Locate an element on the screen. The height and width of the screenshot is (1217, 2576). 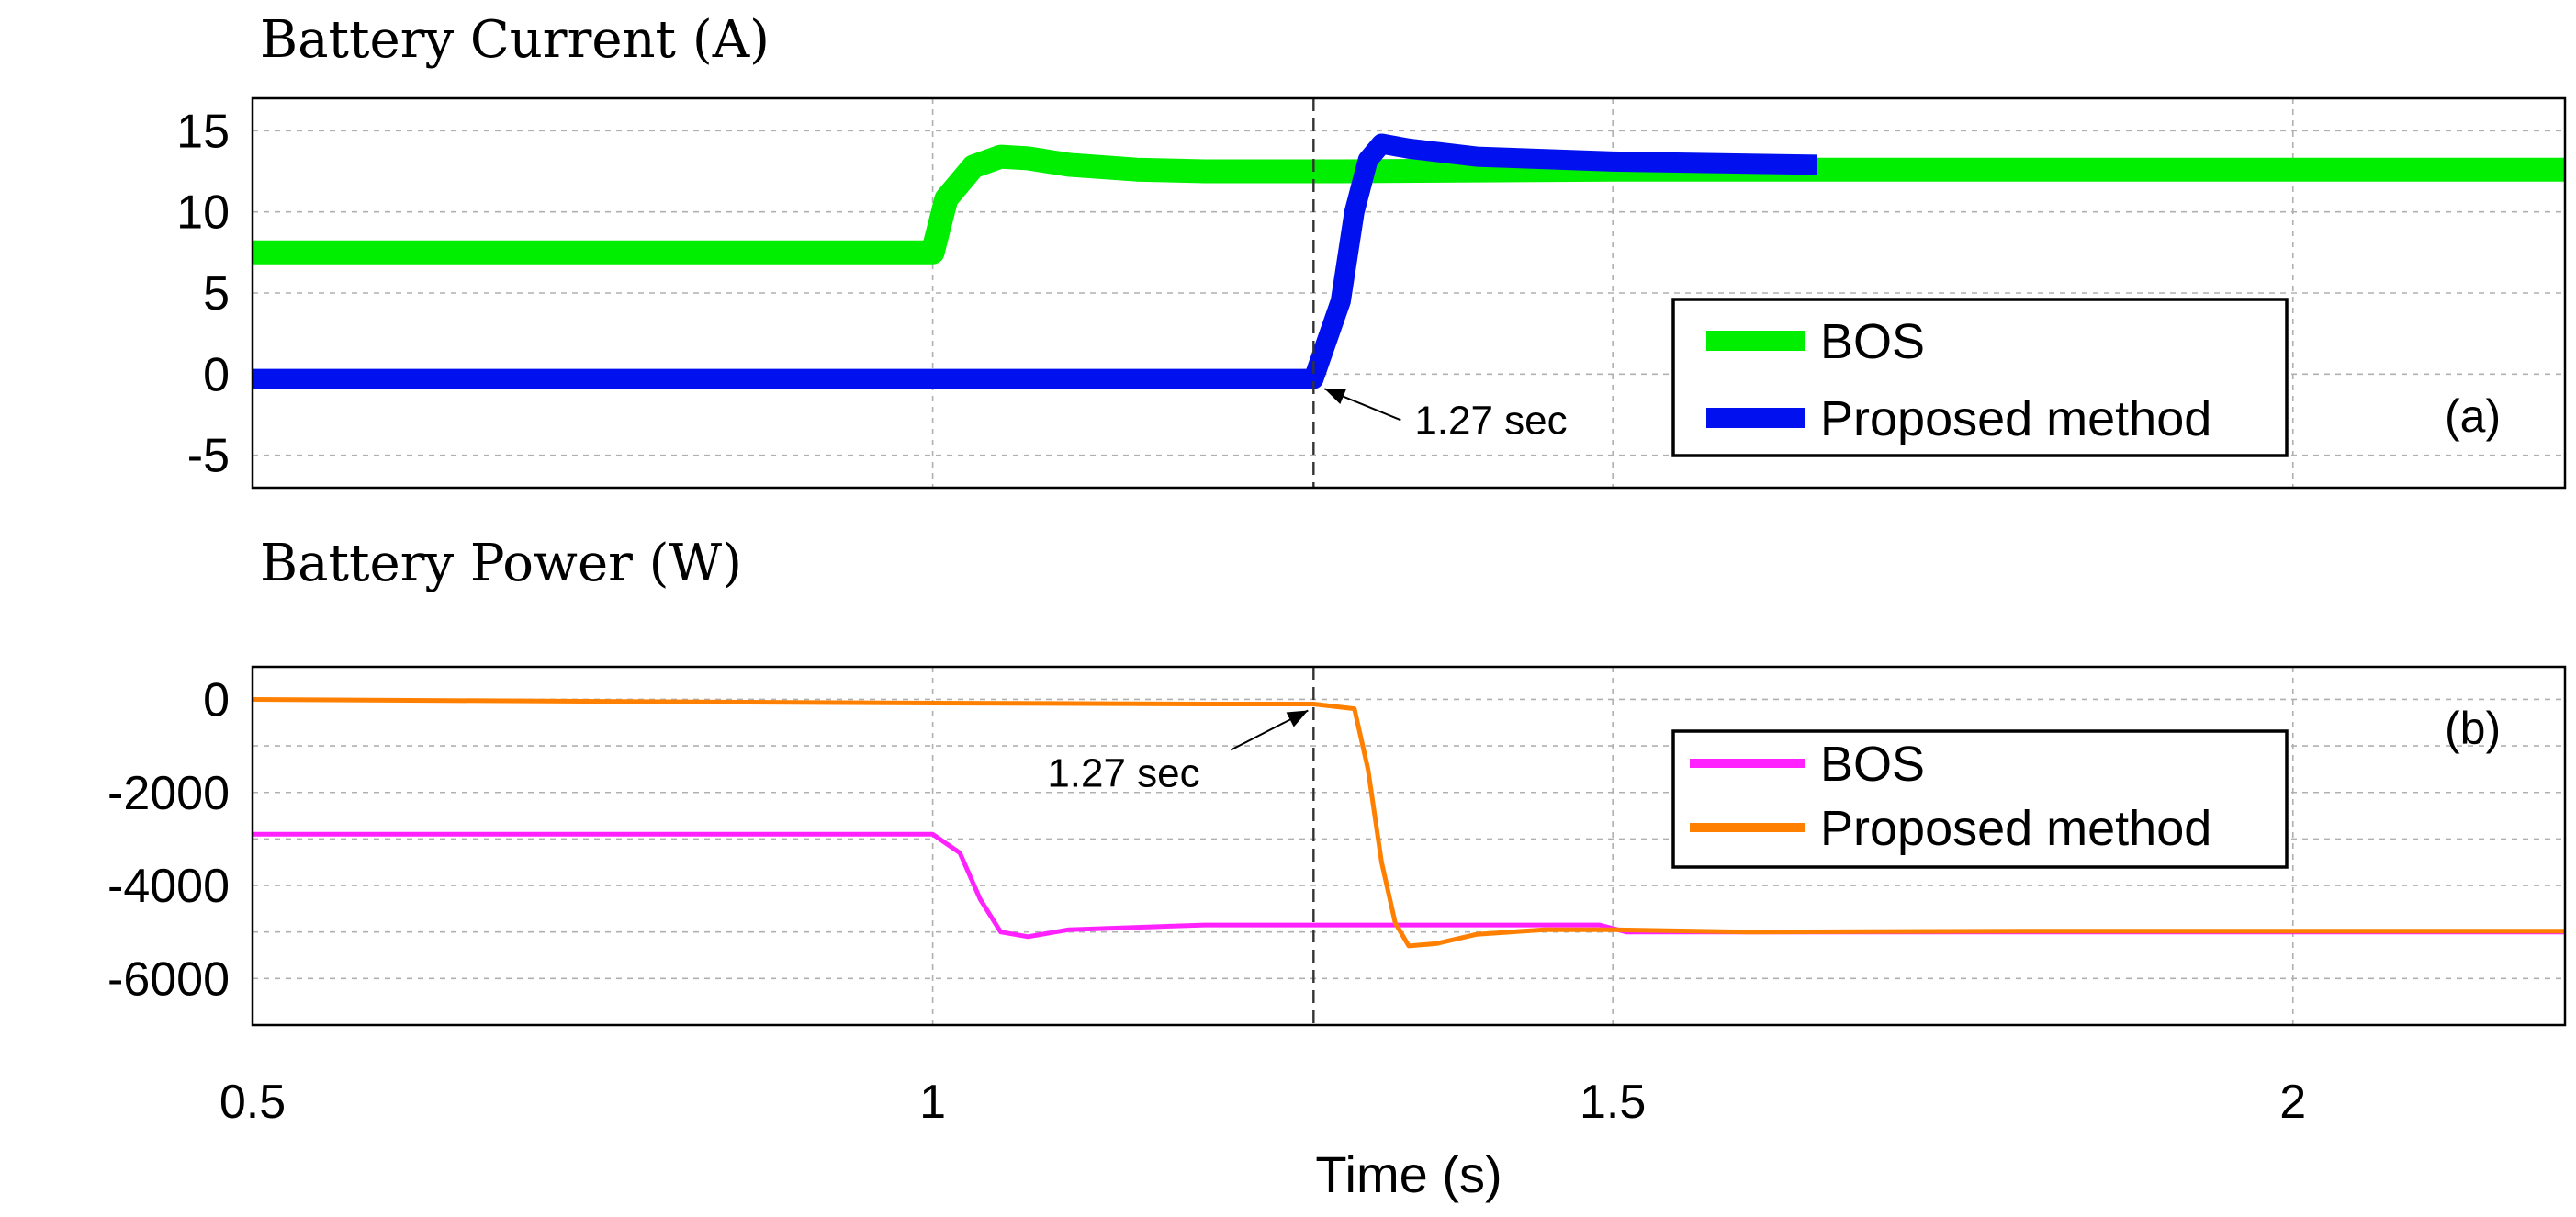
panel-b-legend-label-proposed: Proposed method is located at coordinates (2015, 828).